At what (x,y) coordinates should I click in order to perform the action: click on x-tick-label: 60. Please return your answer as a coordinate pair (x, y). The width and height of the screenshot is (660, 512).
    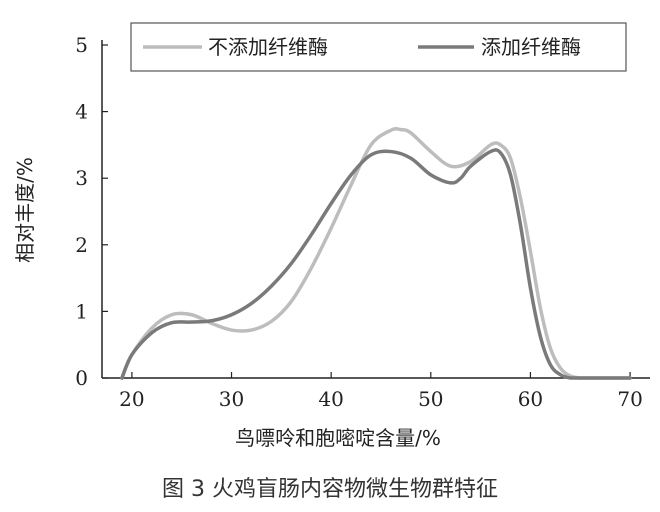
    Looking at the image, I should click on (530, 399).